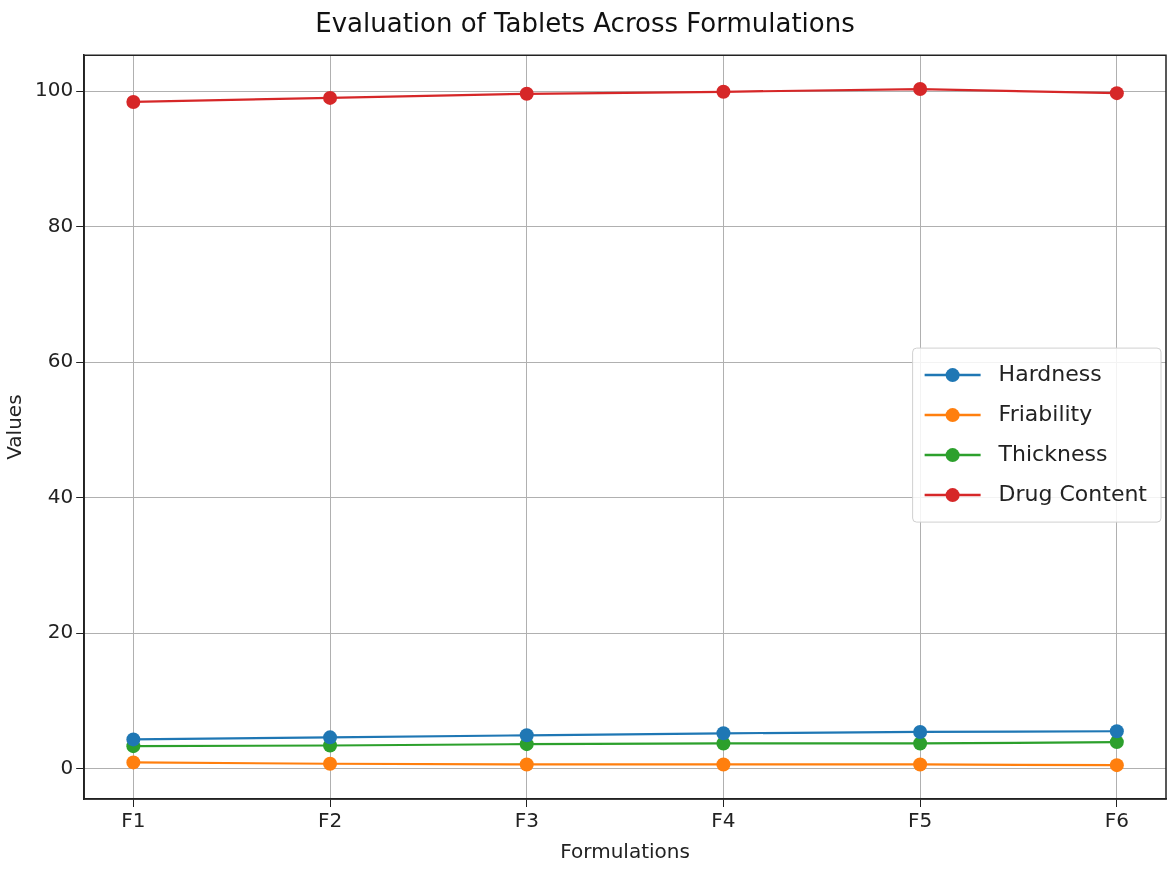 Image resolution: width=1173 pixels, height=873 pixels. What do you see at coordinates (330, 820) in the screenshot?
I see `x-tick-label: F2` at bounding box center [330, 820].